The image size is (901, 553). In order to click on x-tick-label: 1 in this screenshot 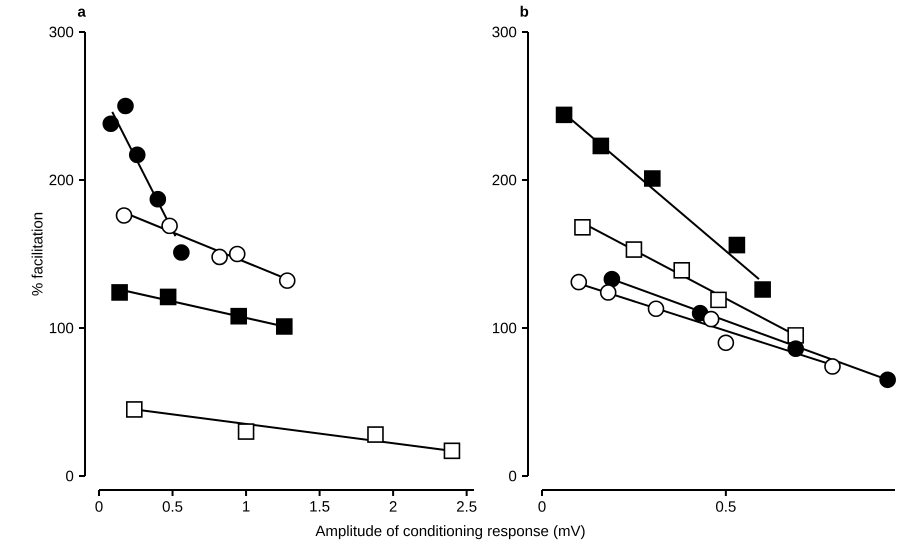, I will do `click(246, 506)`.